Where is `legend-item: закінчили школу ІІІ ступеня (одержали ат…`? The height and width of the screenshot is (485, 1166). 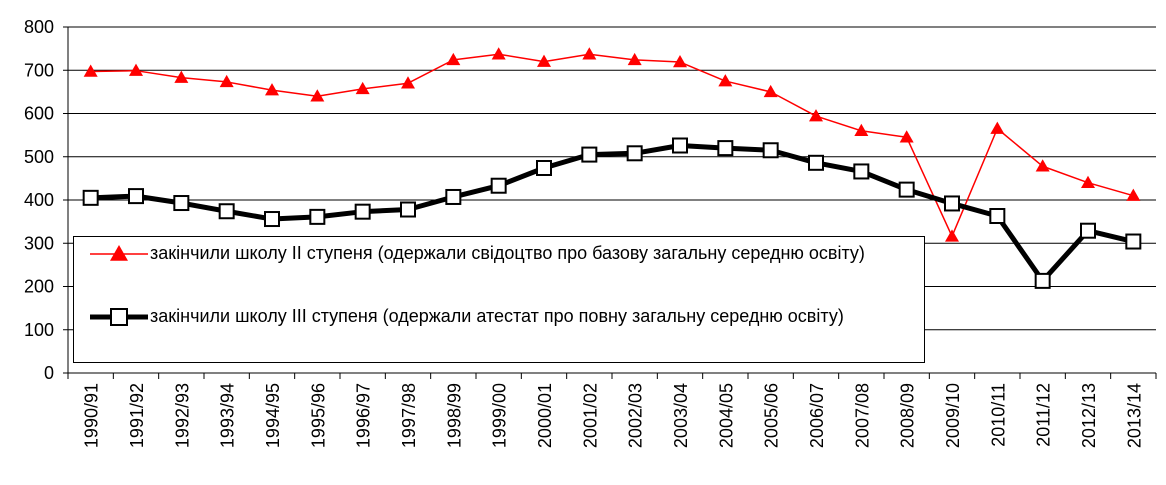 legend-item: закінчили школу ІІІ ступеня (одержали ат… is located at coordinates (499, 330).